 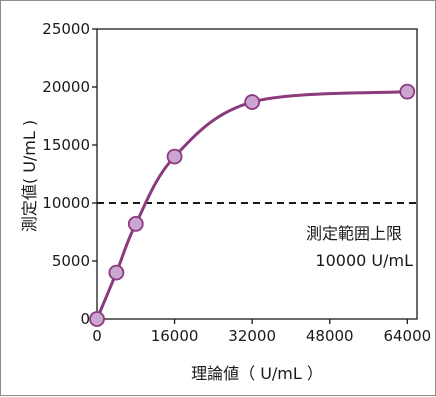 What do you see at coordinates (97, 336) in the screenshot?
I see `x-tick-label: 0` at bounding box center [97, 336].